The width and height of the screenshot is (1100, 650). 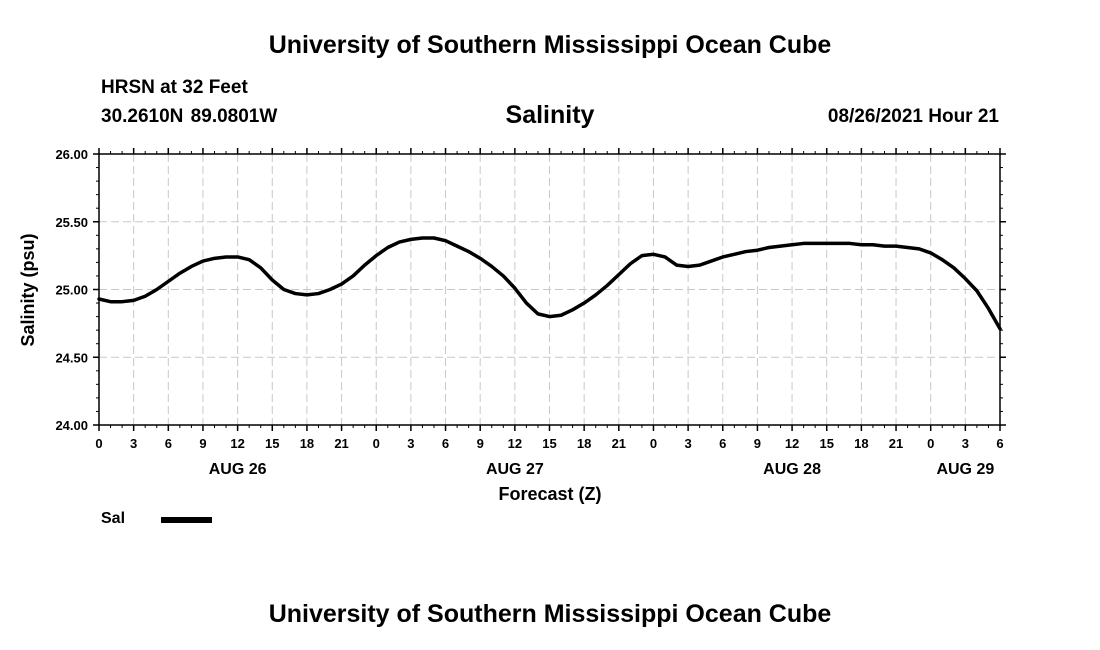 I want to click on station-name: HRSN at 32 Feet, so click(x=174, y=87).